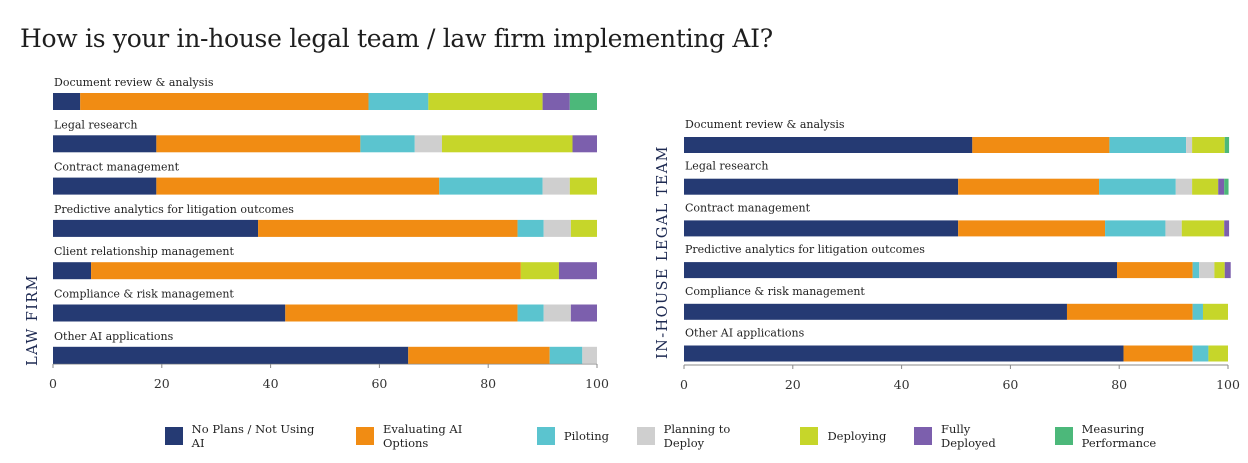 Image resolution: width=1248 pixels, height=463 pixels. I want to click on category-label: Client relationship management, so click(144, 251).